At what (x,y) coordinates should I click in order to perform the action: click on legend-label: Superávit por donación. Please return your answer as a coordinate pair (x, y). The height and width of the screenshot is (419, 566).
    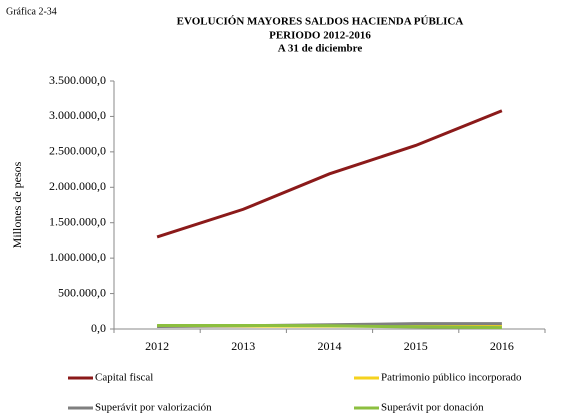
    Looking at the image, I should click on (432, 408).